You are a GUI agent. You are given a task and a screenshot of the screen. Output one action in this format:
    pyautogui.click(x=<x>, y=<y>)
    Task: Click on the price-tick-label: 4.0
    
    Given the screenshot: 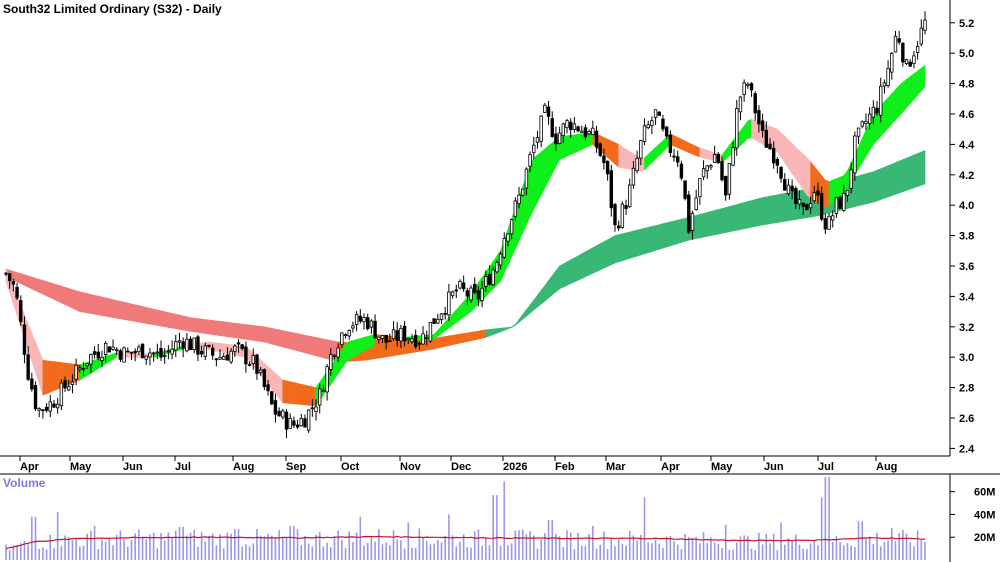 What is the action you would take?
    pyautogui.click(x=966, y=206)
    